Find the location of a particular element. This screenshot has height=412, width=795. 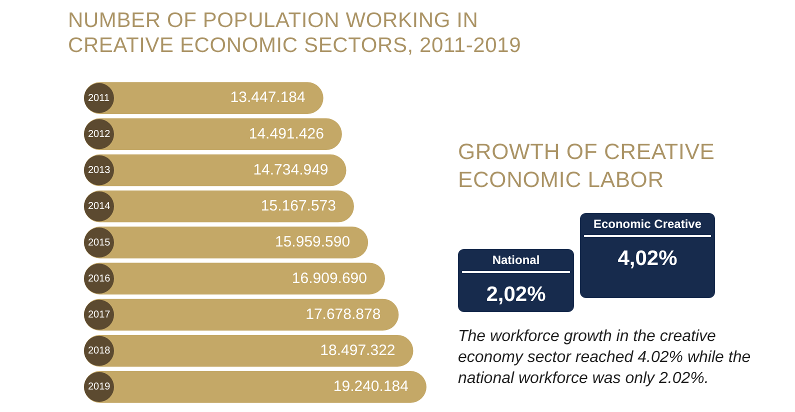

data-label: 14.734.949 is located at coordinates (290, 169).